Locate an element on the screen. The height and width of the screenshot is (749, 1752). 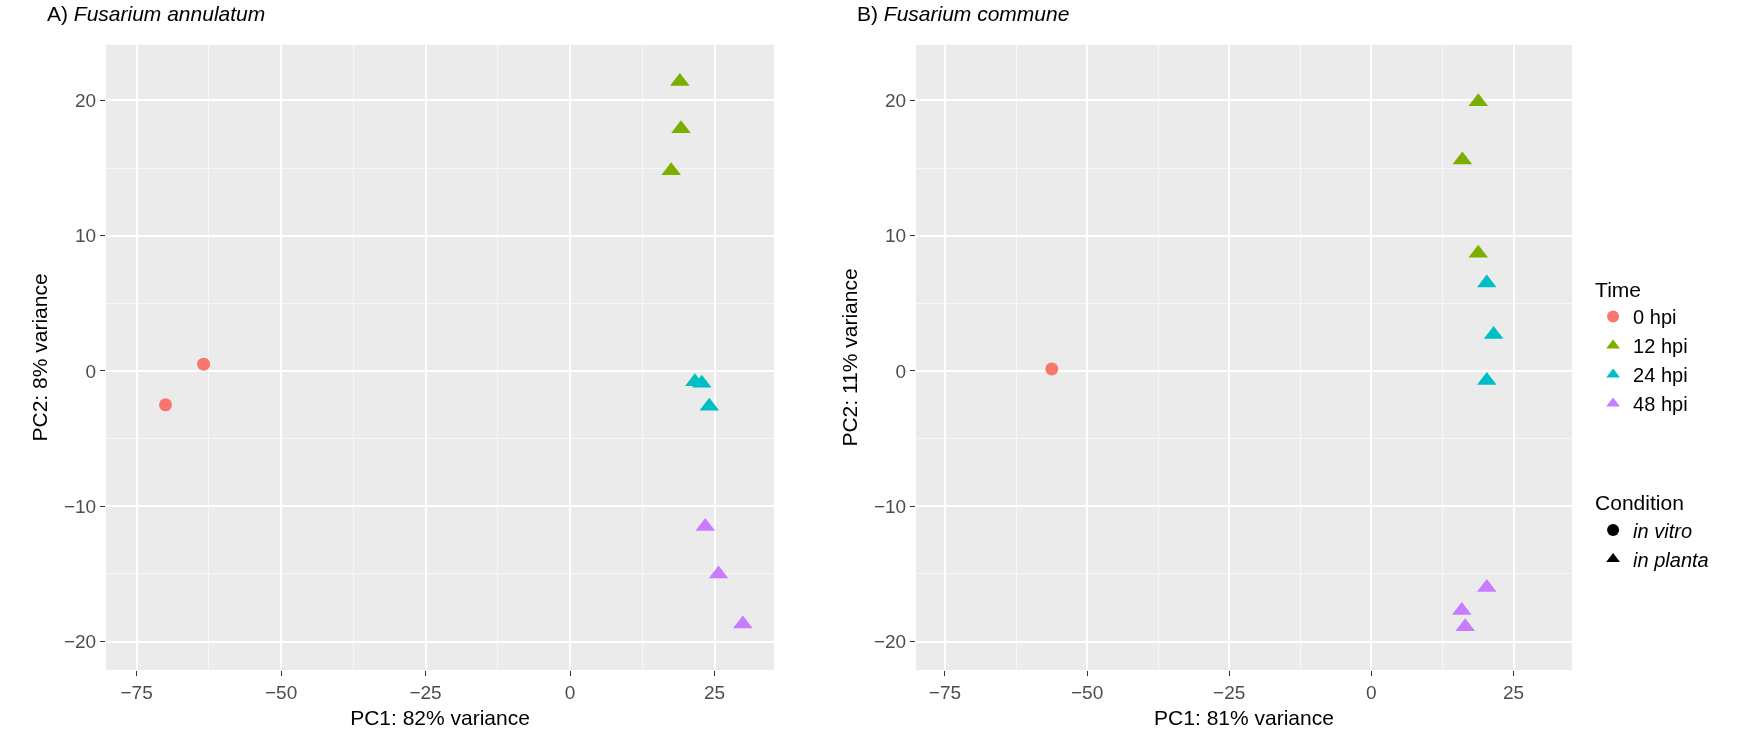
chart-title: B) Fusarium commune is located at coordinates (963, 13).